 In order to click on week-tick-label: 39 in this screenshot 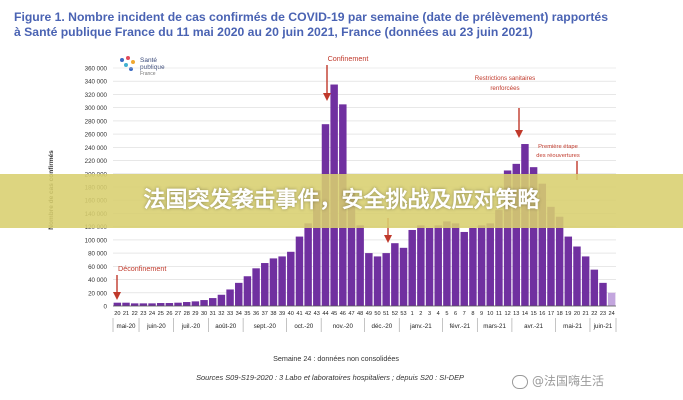, I will do `click(282, 314)`.